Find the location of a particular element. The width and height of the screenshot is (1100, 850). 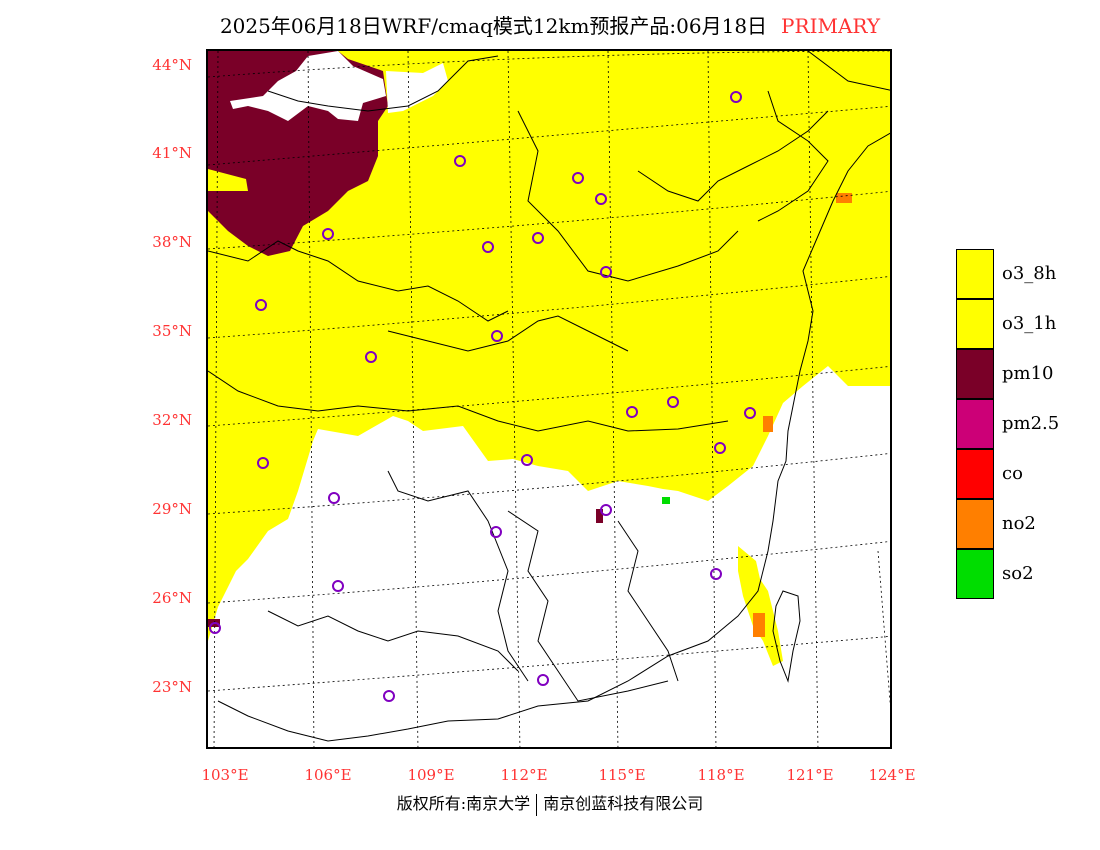

title-text: 2025年06月18日WRF/cmaq模式12km预报产品:06月18日 is located at coordinates (493, 26).